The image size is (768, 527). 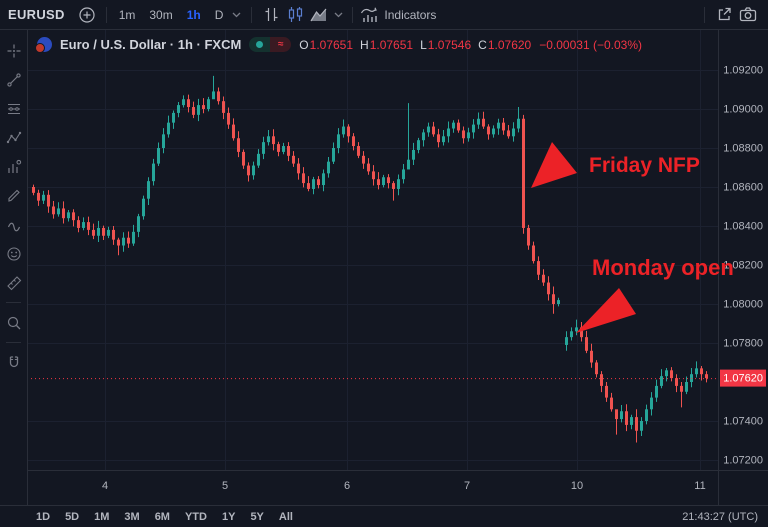 What do you see at coordinates (295, 15) in the screenshot?
I see `candles-style-button` at bounding box center [295, 15].